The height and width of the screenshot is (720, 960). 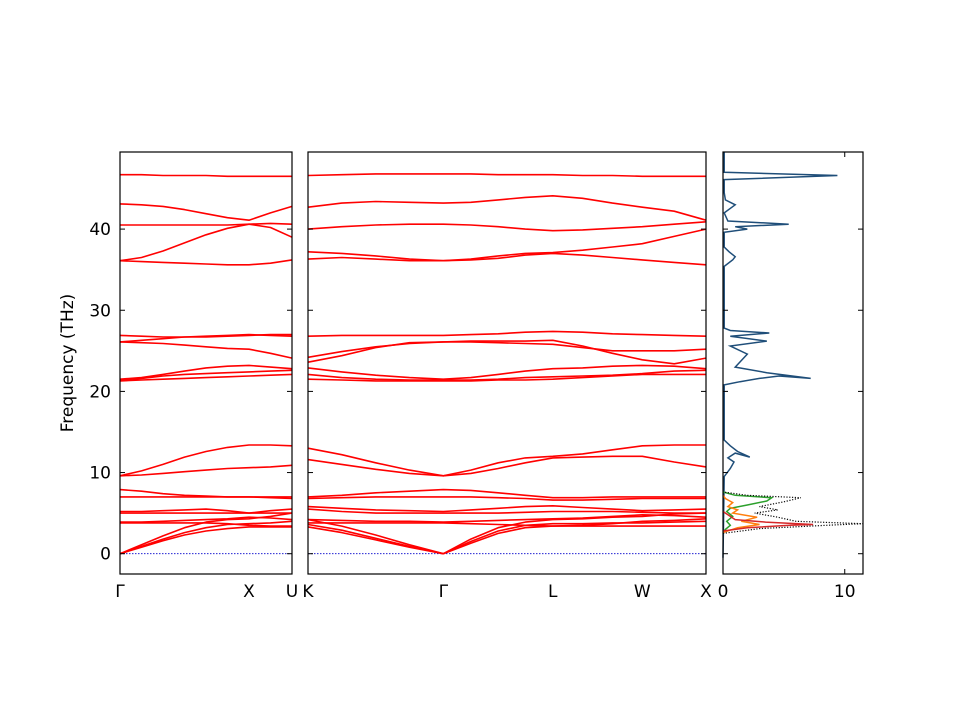 I want to click on panel-0: Γ X U 0 10 20 30 40, so click(x=193, y=376).